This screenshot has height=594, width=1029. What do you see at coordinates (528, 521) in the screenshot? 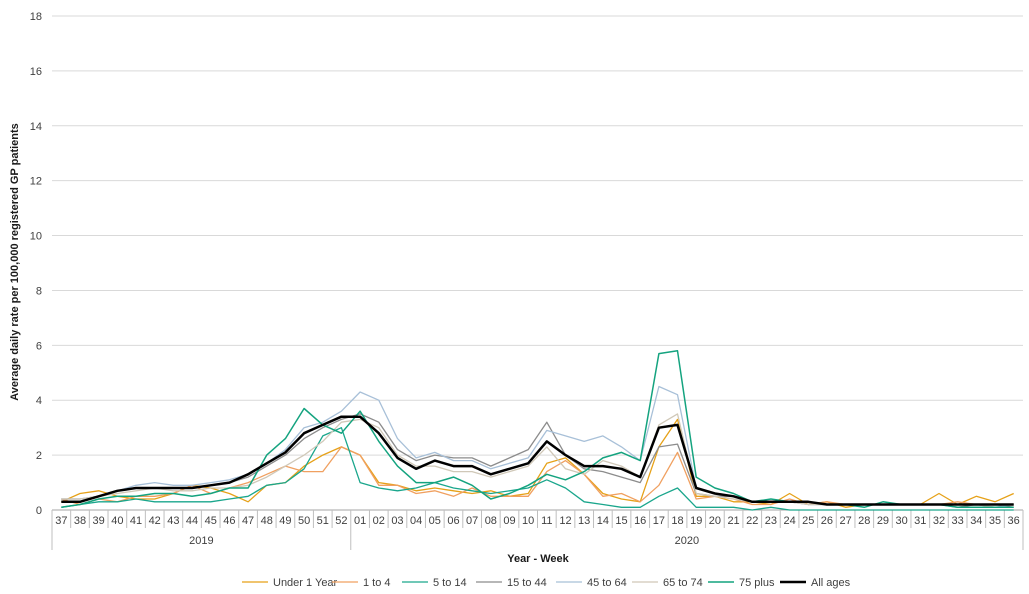
I see `x-tick-label: 10` at bounding box center [528, 521].